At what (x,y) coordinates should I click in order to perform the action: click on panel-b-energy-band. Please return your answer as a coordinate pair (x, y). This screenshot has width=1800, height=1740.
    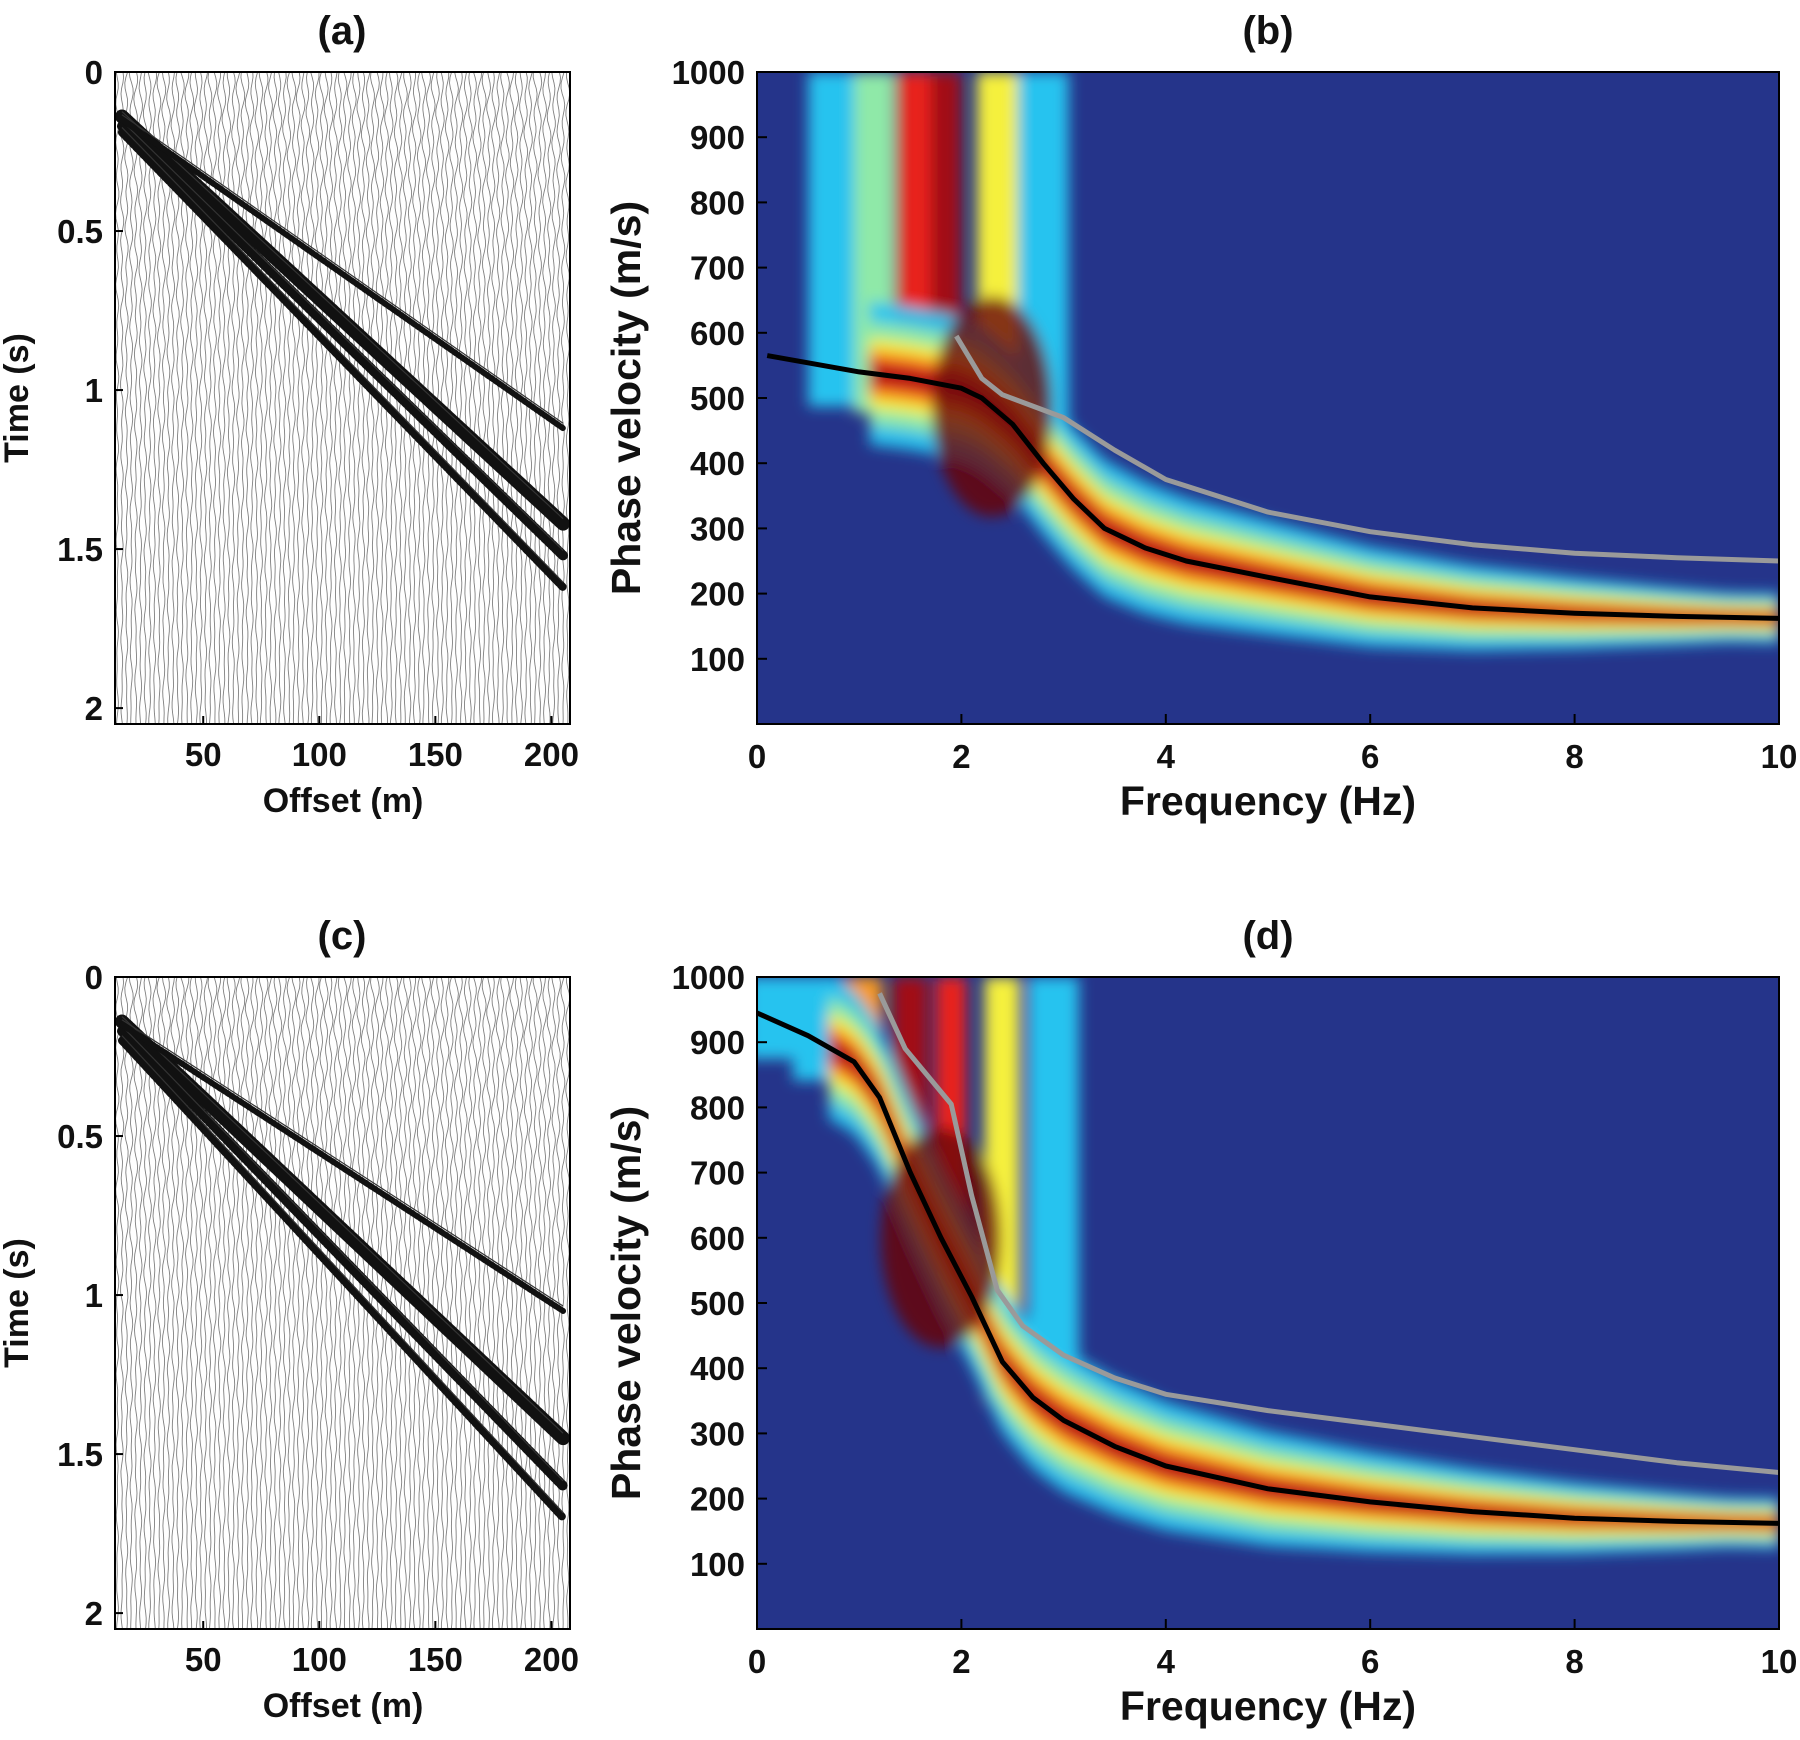
    Looking at the image, I should click on (1324, 480).